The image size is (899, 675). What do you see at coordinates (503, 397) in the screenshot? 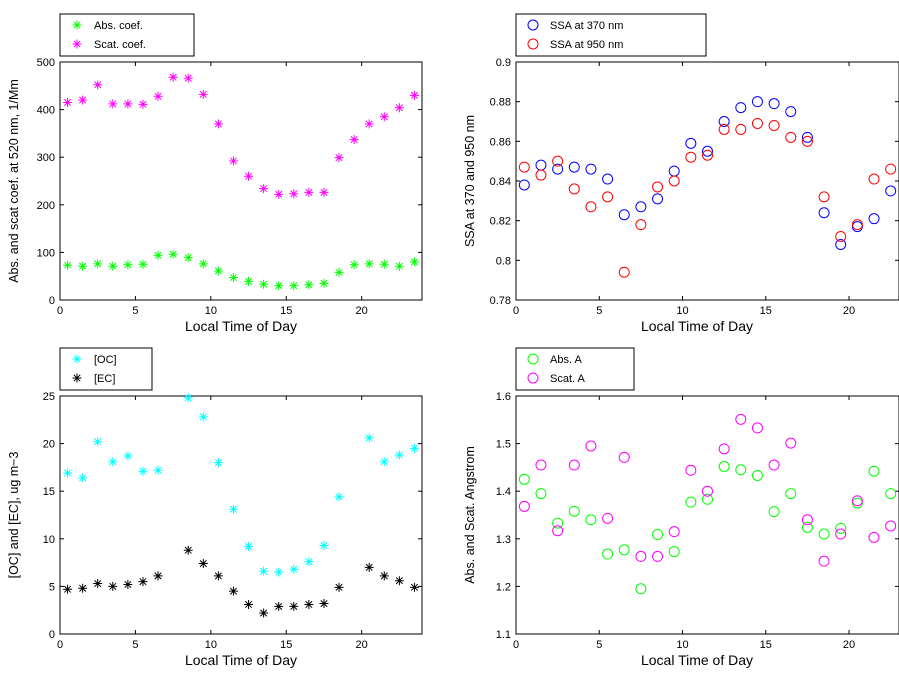
I see `y-tick-label: 1.6` at bounding box center [503, 397].